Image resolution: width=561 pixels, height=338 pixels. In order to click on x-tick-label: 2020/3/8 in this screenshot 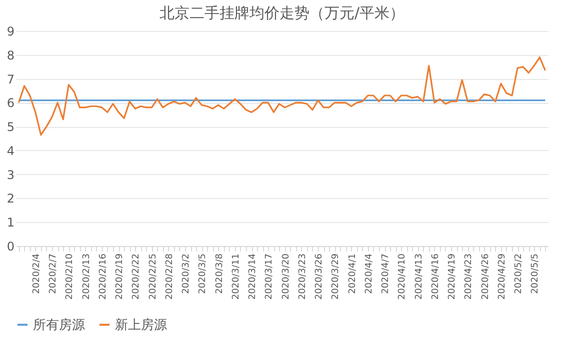, I will do `click(219, 273)`.